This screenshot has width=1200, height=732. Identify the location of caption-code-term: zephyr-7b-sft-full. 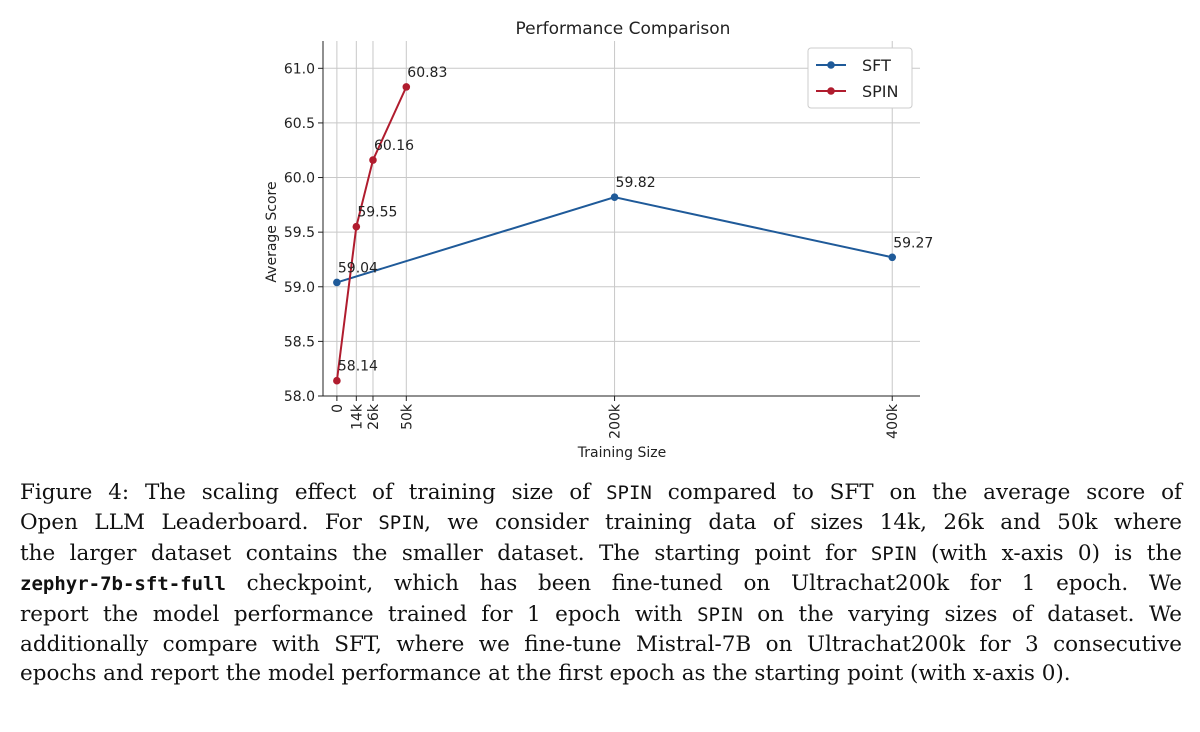
(123, 584).